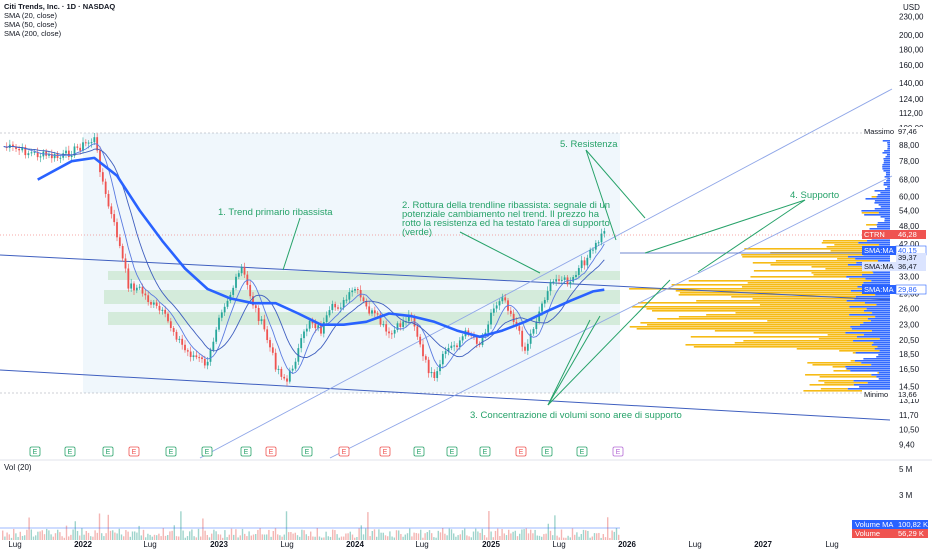 Image resolution: width=932 pixels, height=550 pixels. Describe the element at coordinates (60, 6) in the screenshot. I see `symbol-title: Citi Trends, Inc. · 1D · NASDAQ` at that location.